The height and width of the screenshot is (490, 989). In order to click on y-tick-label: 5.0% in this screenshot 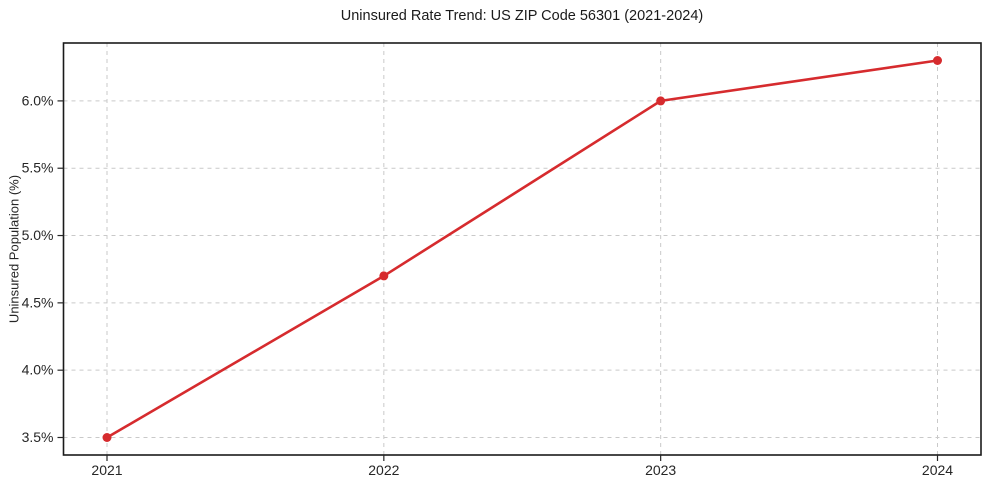, I will do `click(38, 235)`.